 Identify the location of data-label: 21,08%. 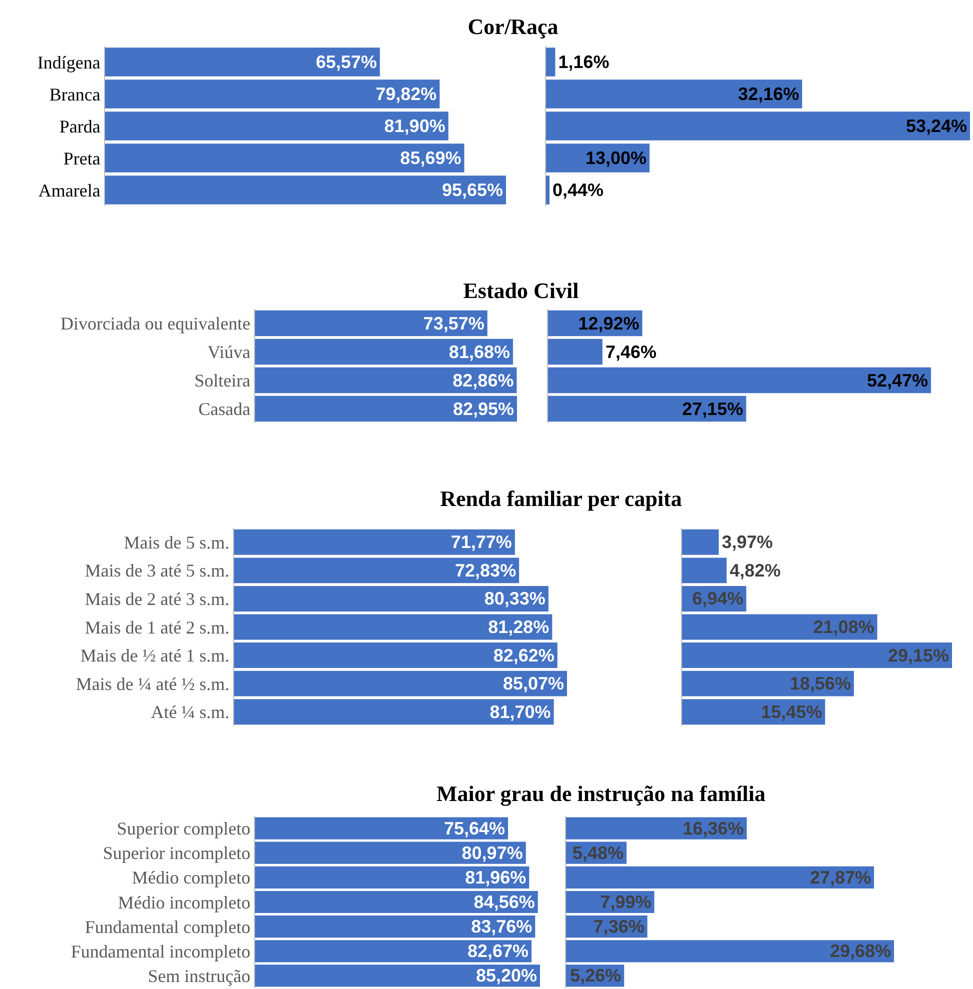
(843, 627).